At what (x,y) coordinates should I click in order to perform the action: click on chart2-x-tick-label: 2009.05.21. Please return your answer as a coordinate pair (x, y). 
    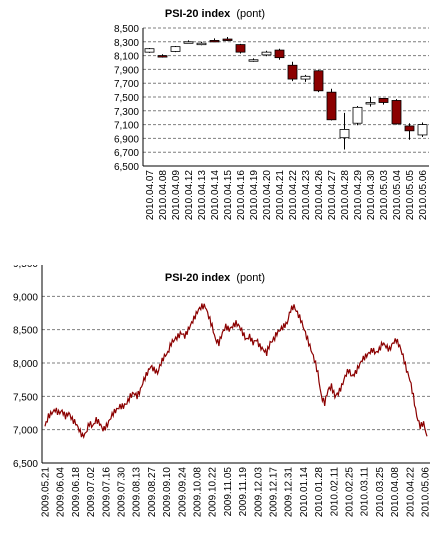
    Looking at the image, I should click on (46, 492).